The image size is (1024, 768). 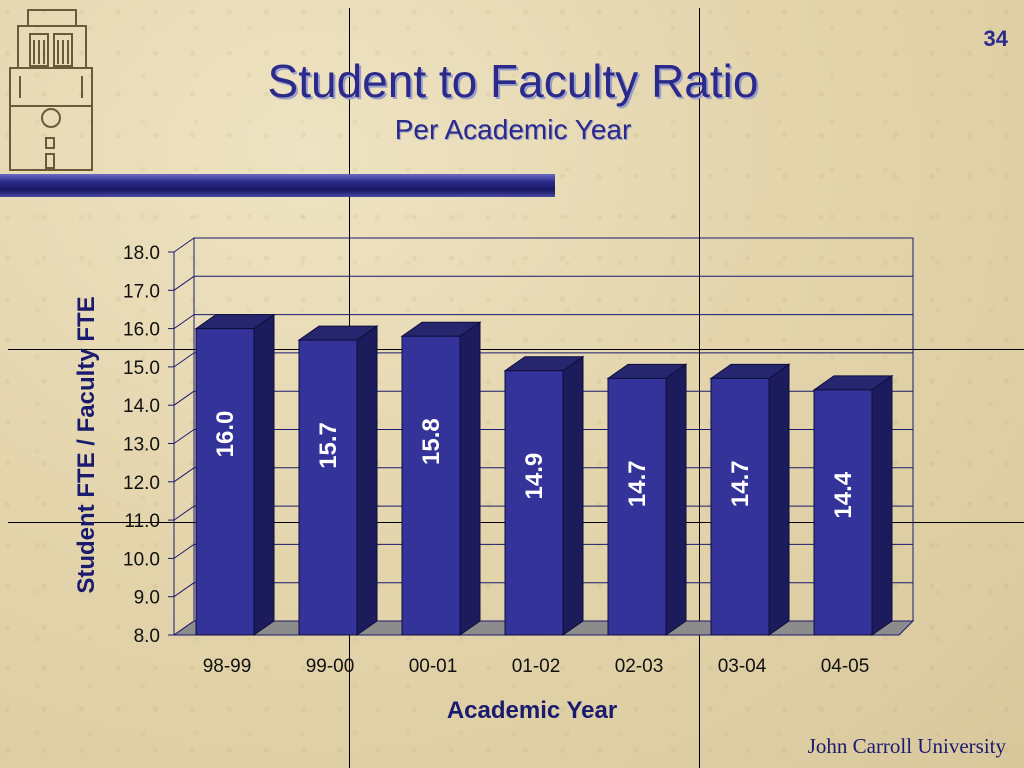 What do you see at coordinates (639, 666) in the screenshot?
I see `x-tick-label: 02-03` at bounding box center [639, 666].